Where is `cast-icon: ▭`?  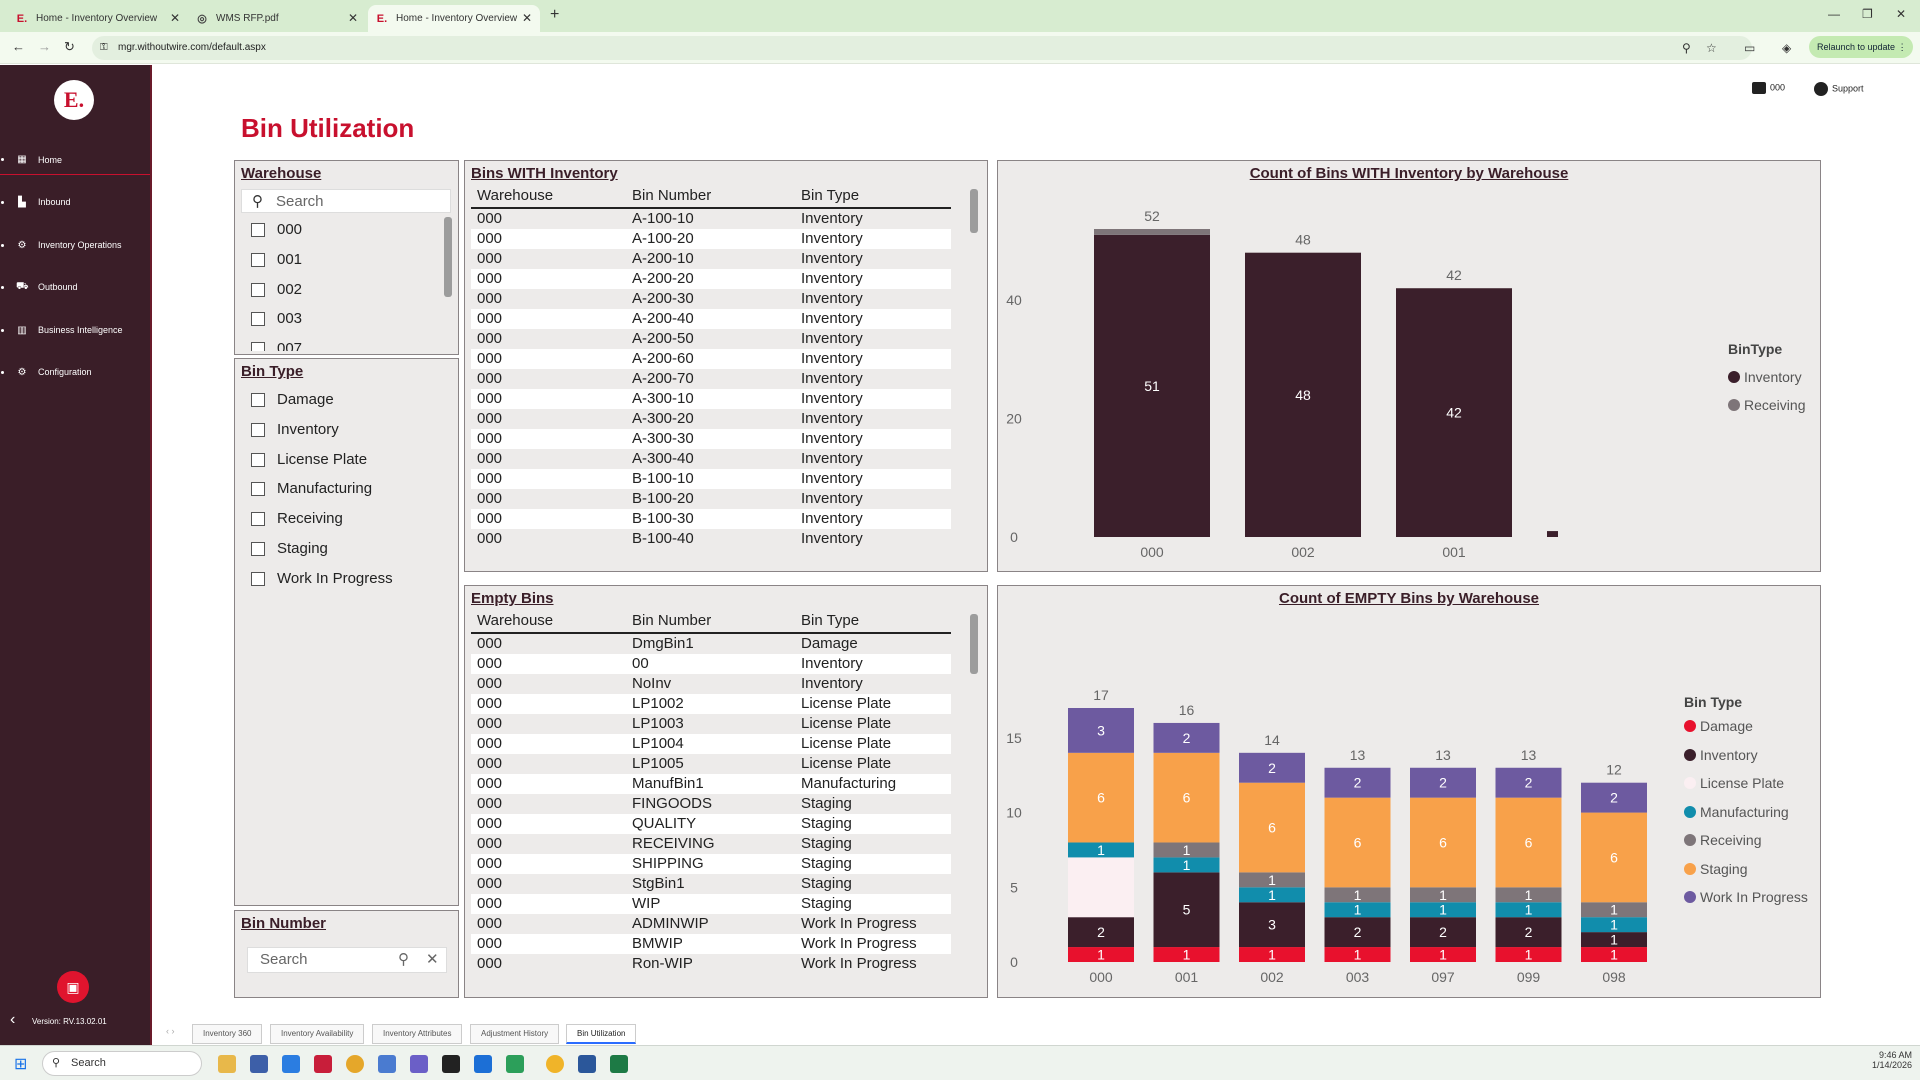 cast-icon: ▭ is located at coordinates (1750, 48).